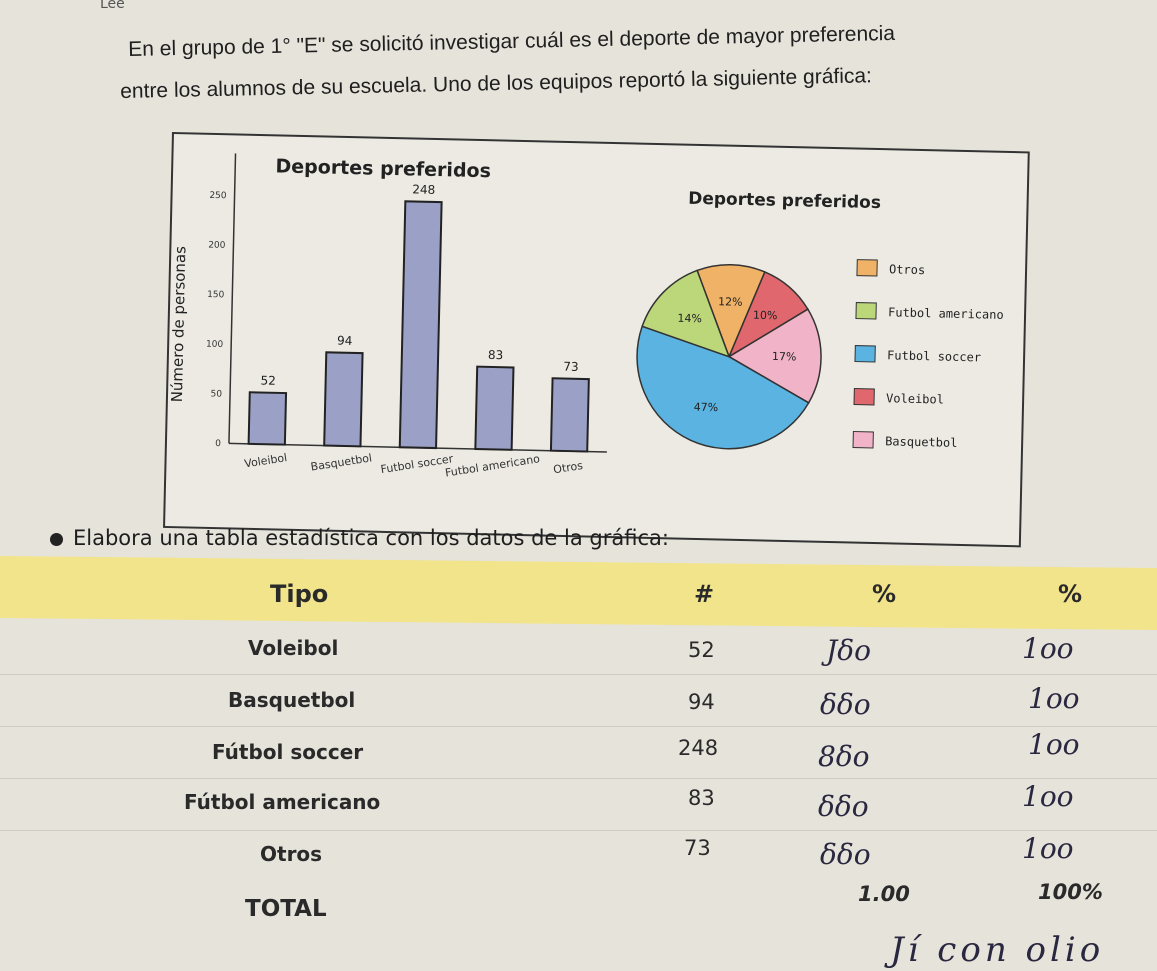 This screenshot has height=971, width=1157. Describe the element at coordinates (218, 196) in the screenshot. I see `y-tick-label: 250` at that location.